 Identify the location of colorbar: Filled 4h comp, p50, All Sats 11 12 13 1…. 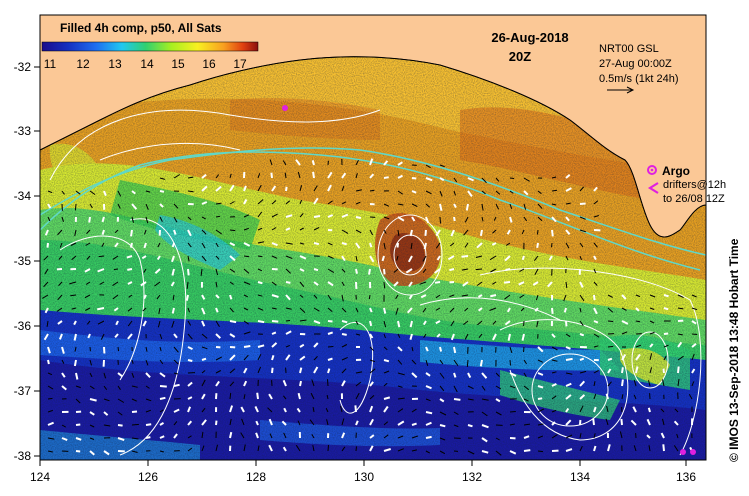
(150, 46).